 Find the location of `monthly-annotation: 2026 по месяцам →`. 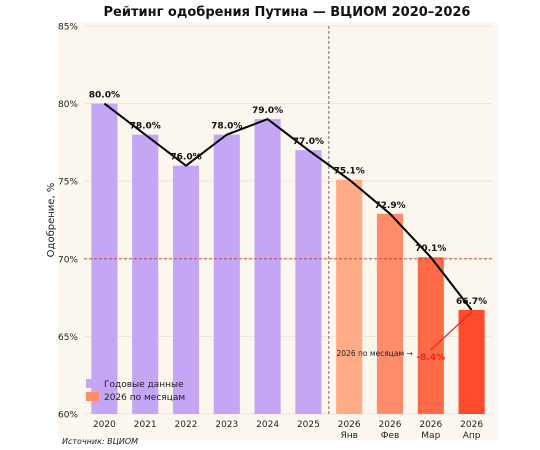

monthly-annotation: 2026 по месяцам → is located at coordinates (375, 353).